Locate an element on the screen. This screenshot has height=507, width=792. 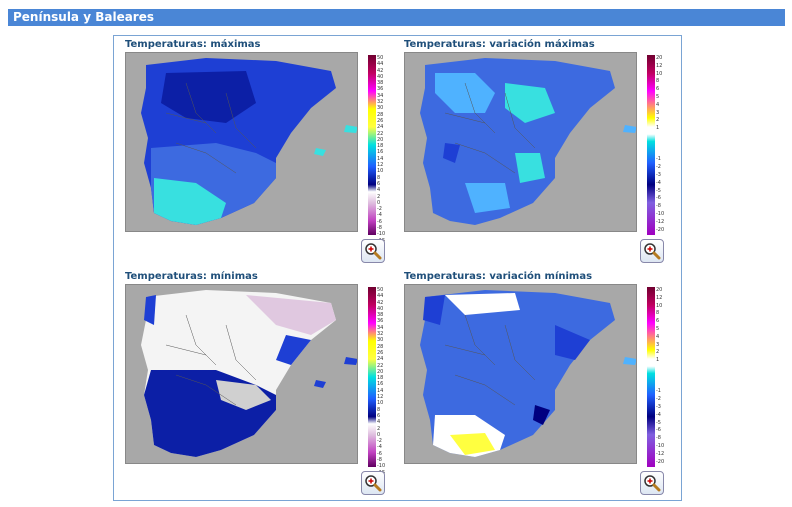
zoom-in-button-variacion-maximas is located at coordinates (652, 251).